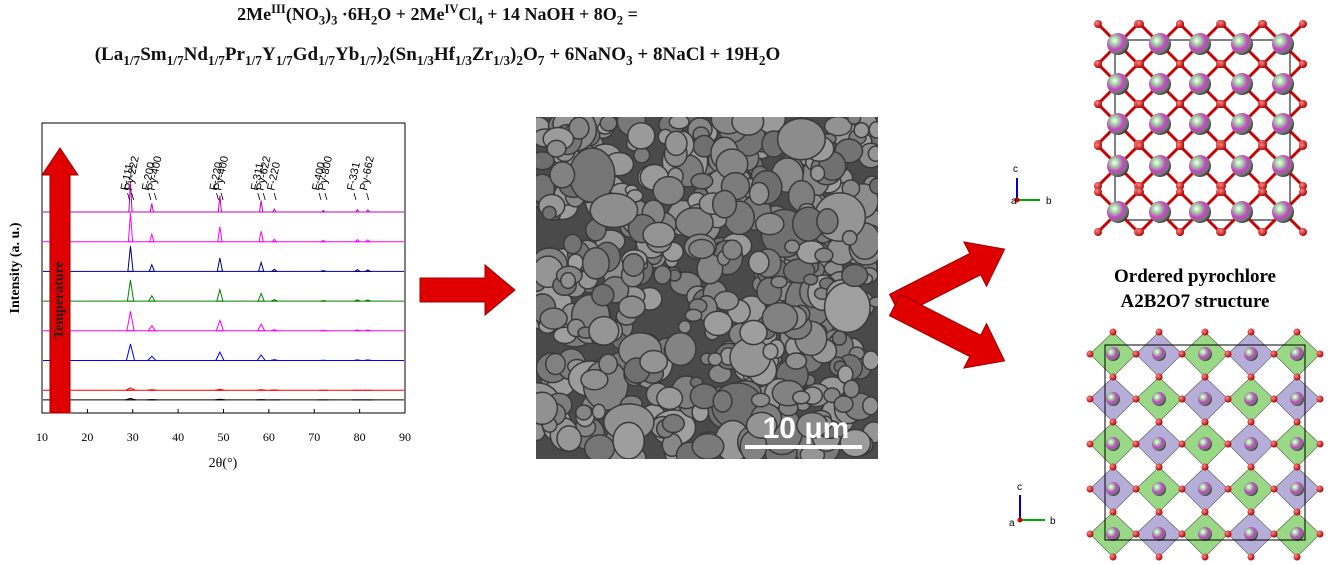 This screenshot has height=565, width=1333. Describe the element at coordinates (482, 54) in the screenshot. I see `equation-part: Zr` at that location.